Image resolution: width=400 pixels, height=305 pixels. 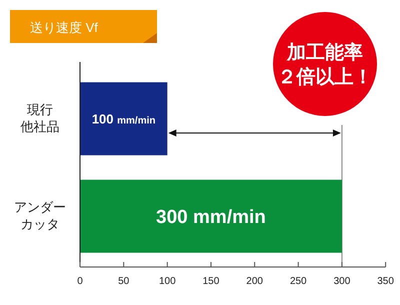 What do you see at coordinates (342, 281) in the screenshot?
I see `x-tick-label: 300` at bounding box center [342, 281].